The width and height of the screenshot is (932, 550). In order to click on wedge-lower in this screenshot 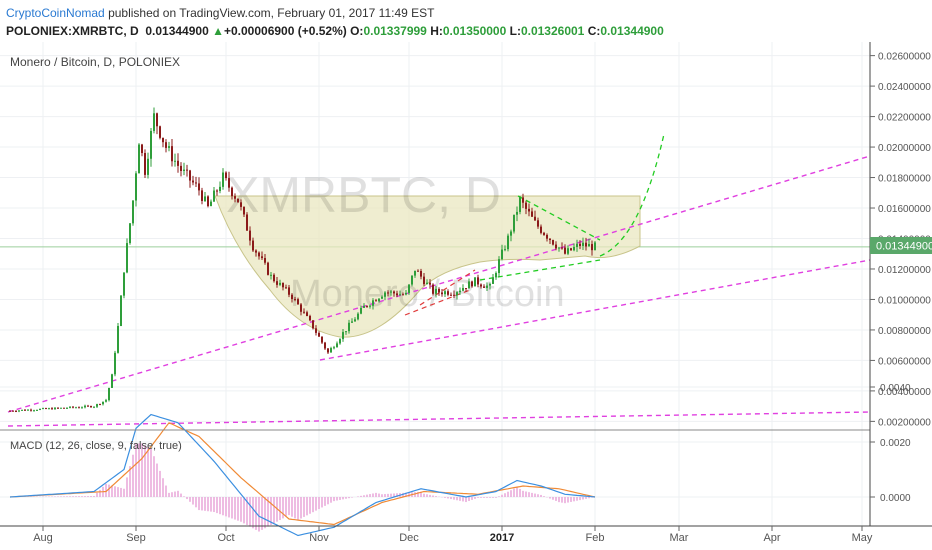, I will do `click(437, 302)`.